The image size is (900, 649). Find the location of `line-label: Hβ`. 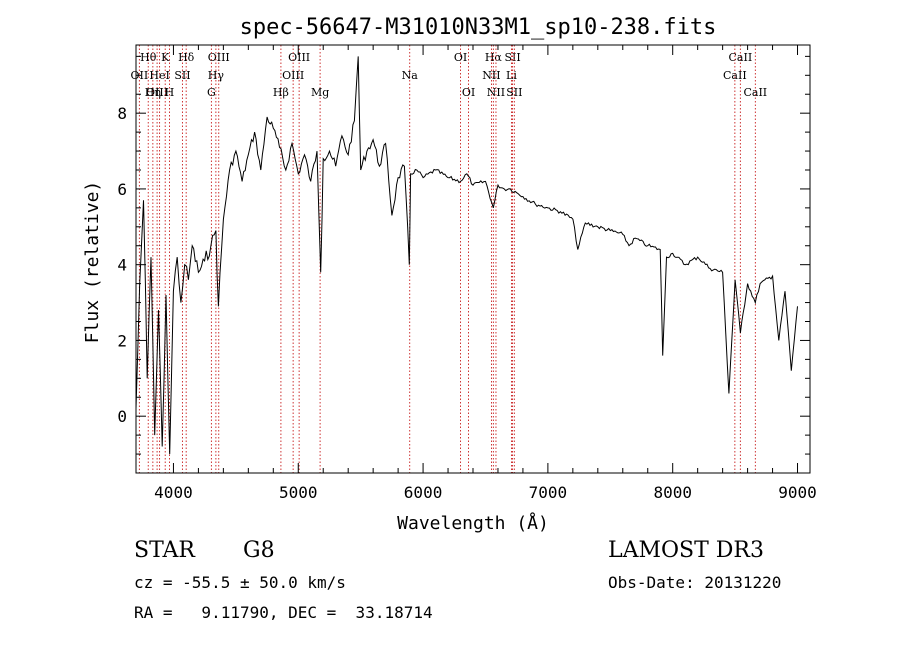

line-label: Hβ is located at coordinates (281, 92).